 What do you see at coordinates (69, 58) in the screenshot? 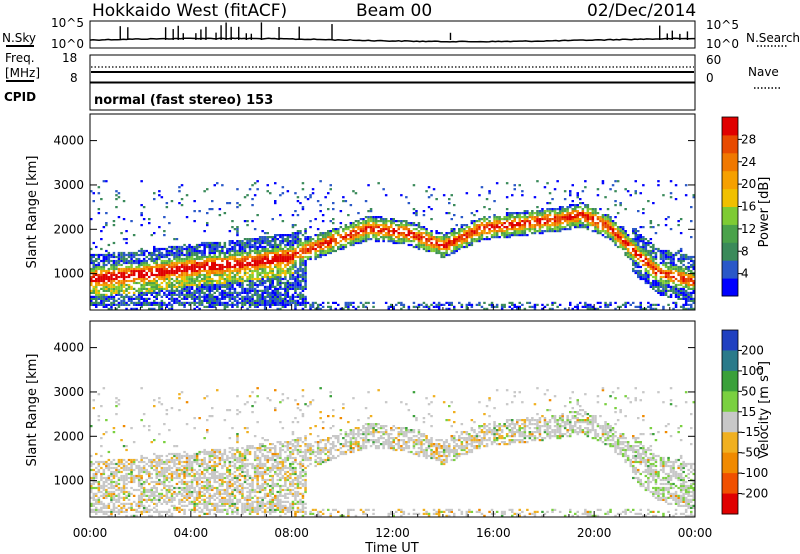
I see `freq-tick-top: 18` at bounding box center [69, 58].